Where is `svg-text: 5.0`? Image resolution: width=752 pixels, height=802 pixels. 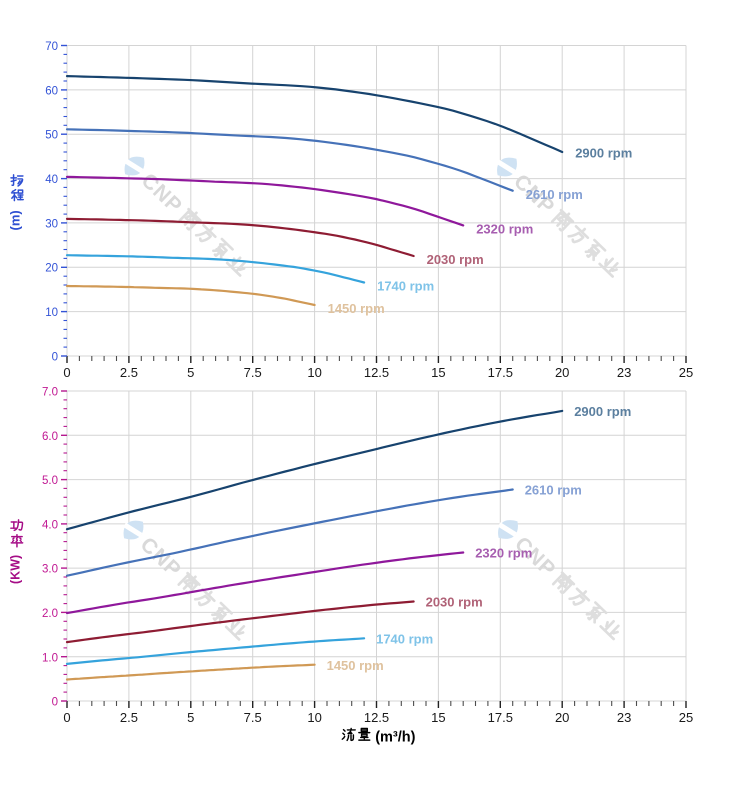
svg-text: 5.0 is located at coordinates (50, 481).